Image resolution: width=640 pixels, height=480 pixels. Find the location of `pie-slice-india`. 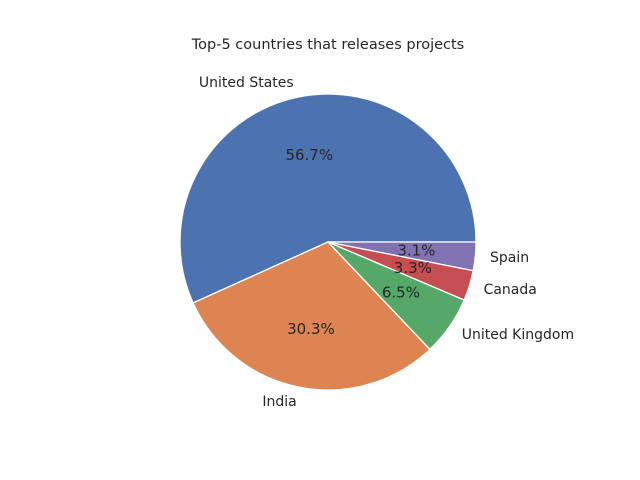

pie-slice-india is located at coordinates (311, 316).